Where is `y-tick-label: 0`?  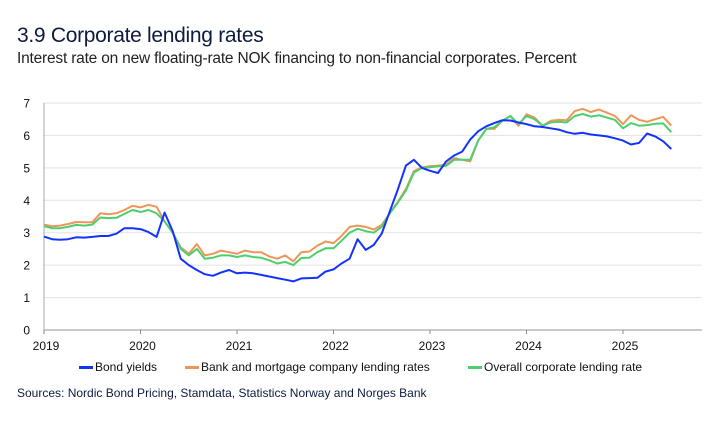 y-tick-label: 0 is located at coordinates (26, 331).